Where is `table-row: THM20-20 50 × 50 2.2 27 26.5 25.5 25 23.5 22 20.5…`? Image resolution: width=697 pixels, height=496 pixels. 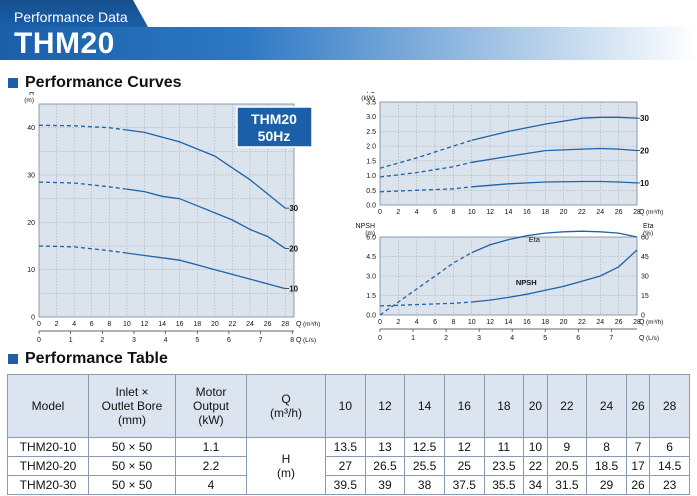
table-row: THM20-20 50 × 50 2.2 27 26.5 25.5 25 23.5 22 20.5… is located at coordinates (348, 466).